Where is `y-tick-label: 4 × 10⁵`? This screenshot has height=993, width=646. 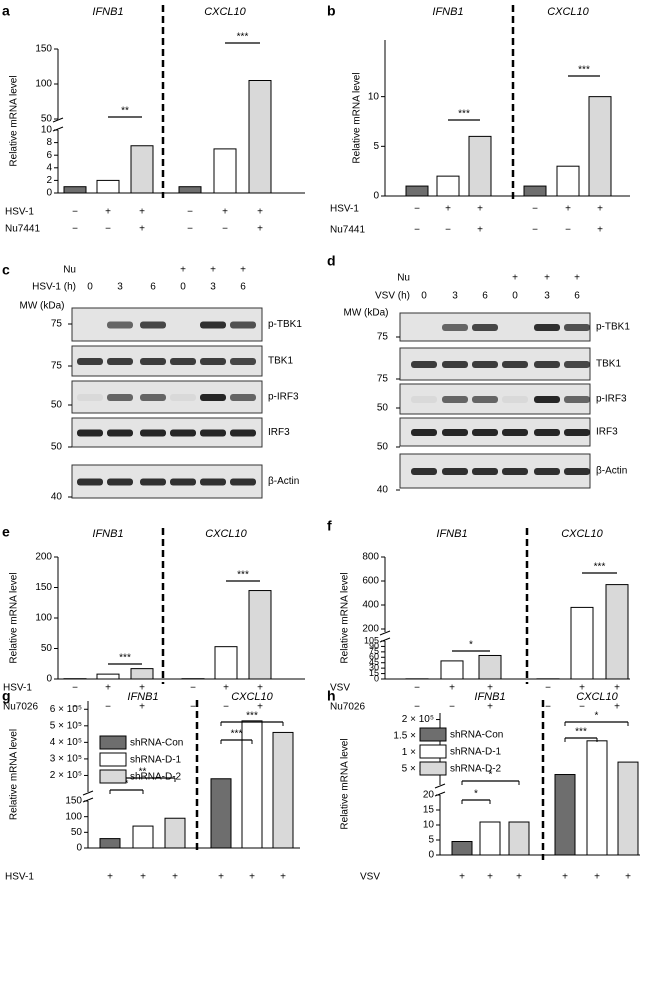
y-tick-label: 4 × 10⁵ is located at coordinates (66, 742).